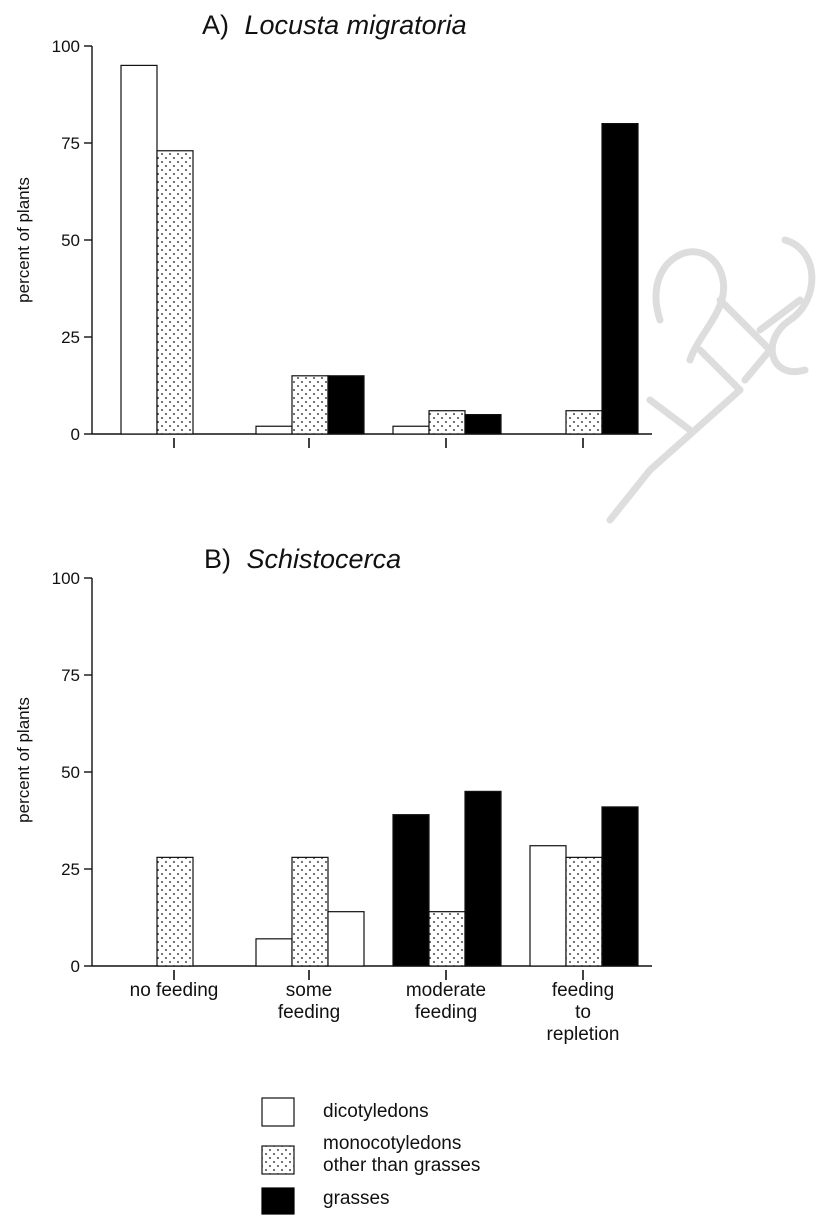 The width and height of the screenshot is (828, 1216). Describe the element at coordinates (446, 1012) in the screenshot. I see `category-label-2-line1: feeding` at that location.